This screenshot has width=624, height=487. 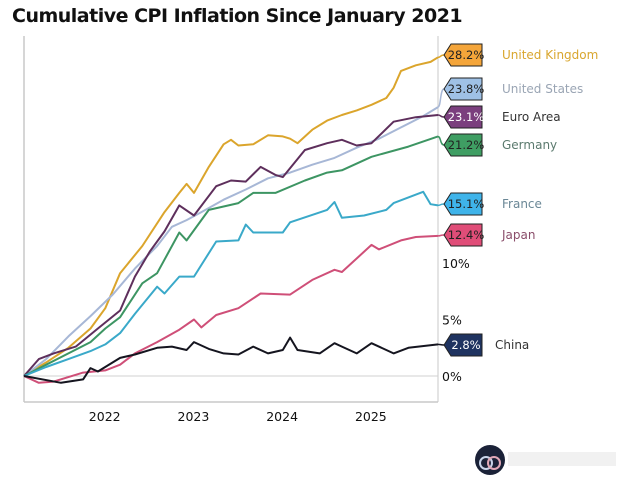 What do you see at coordinates (452, 320) in the screenshot?
I see `y-tick-label: 5%` at bounding box center [452, 320].